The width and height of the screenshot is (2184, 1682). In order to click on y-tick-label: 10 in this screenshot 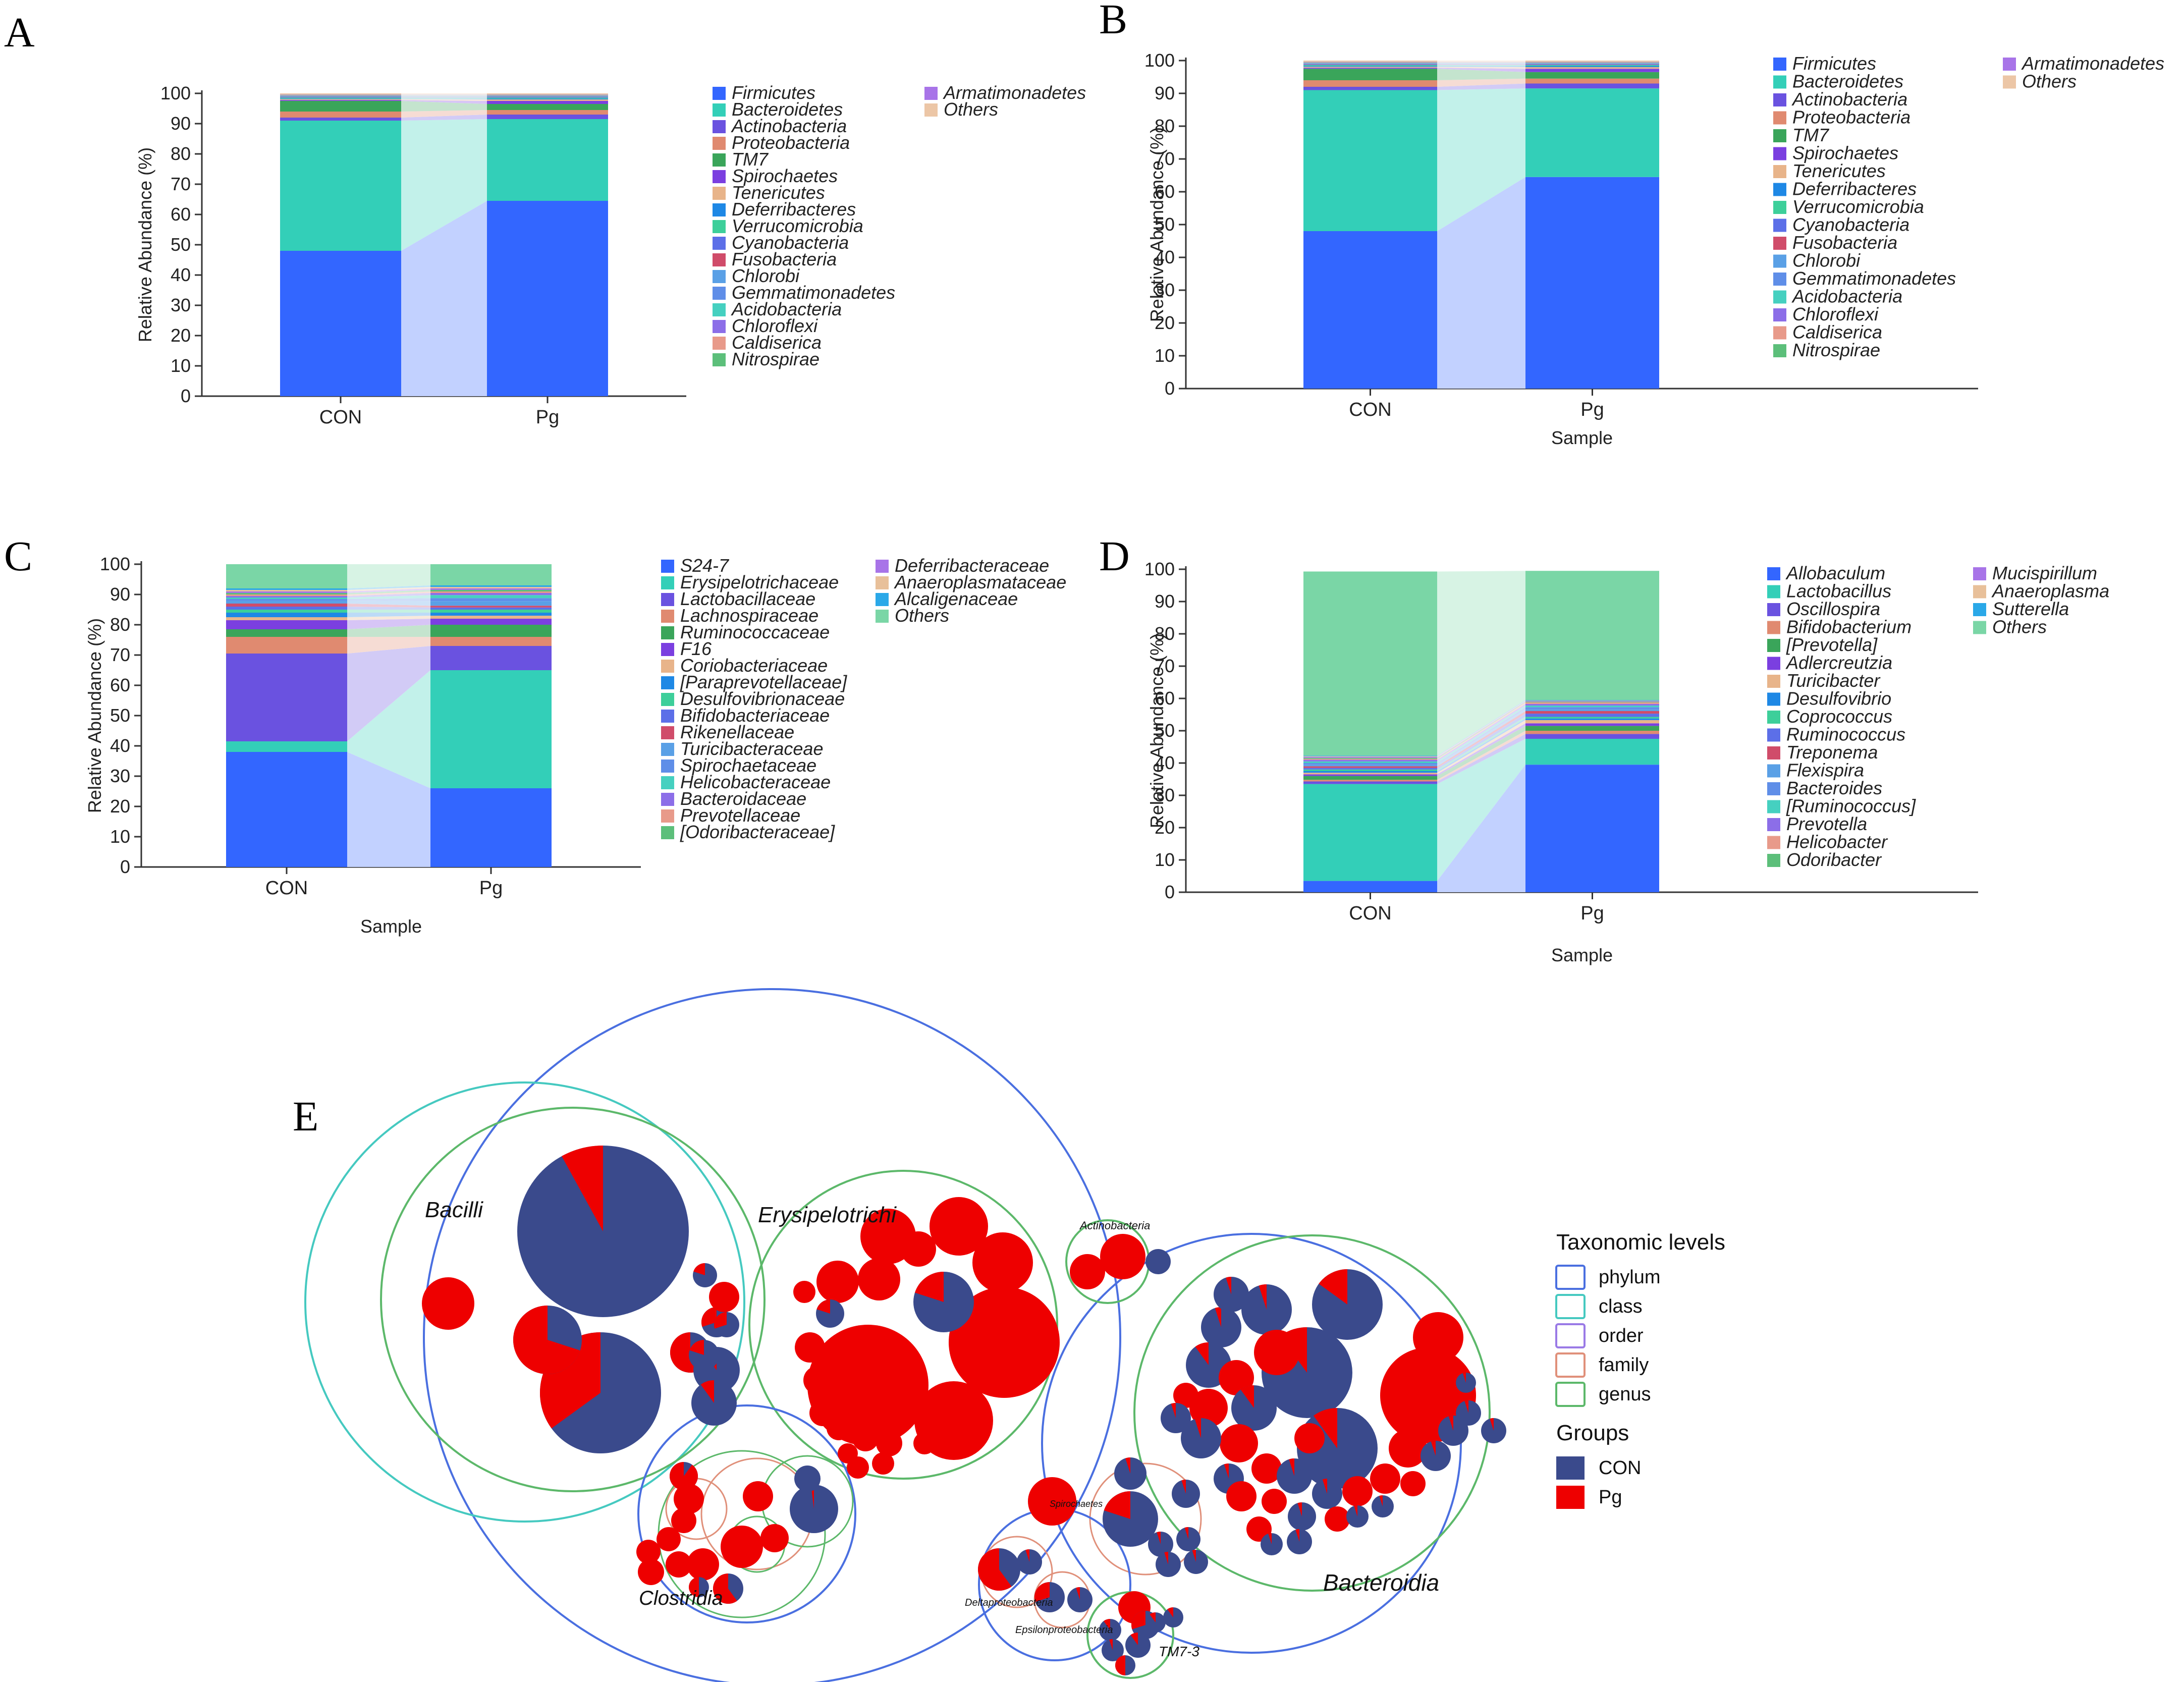, I will do `click(1165, 860)`.